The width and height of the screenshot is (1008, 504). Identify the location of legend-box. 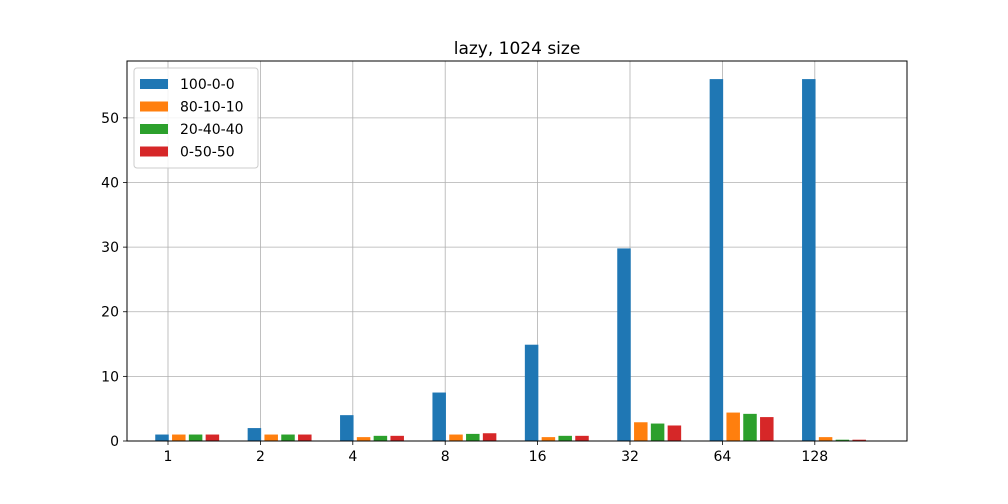
(196, 118).